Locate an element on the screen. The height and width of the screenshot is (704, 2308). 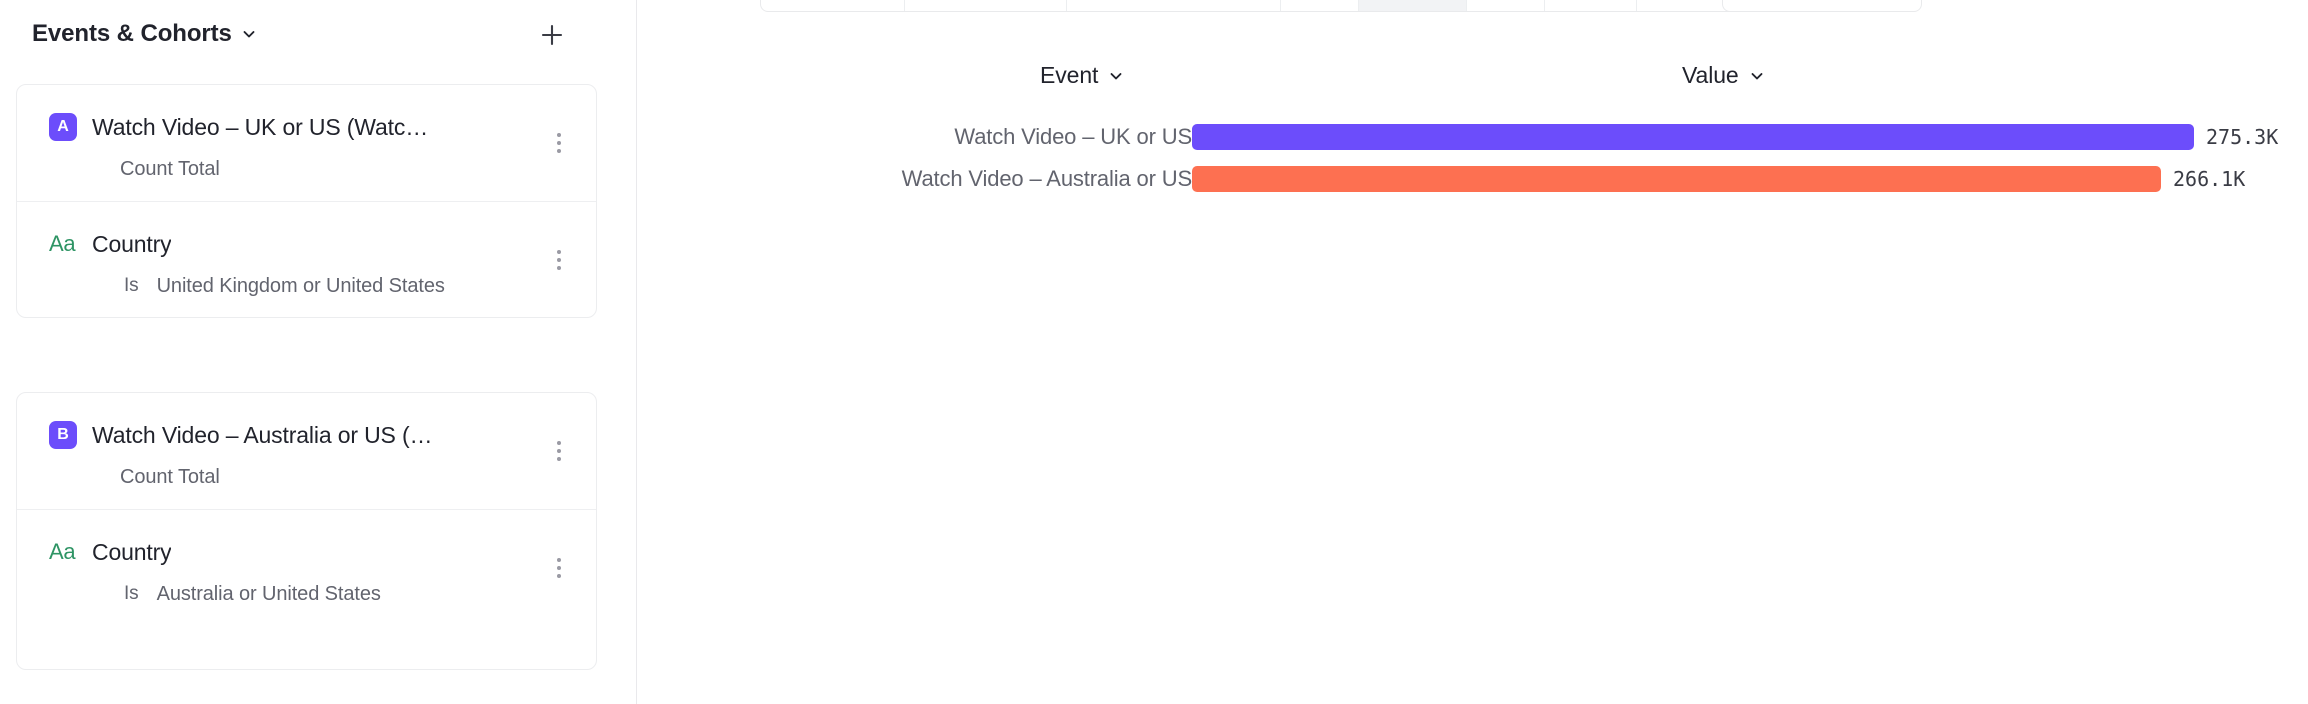
bar-row-0: Watch Video – UK or US 275.3K is located at coordinates (1473, 137).